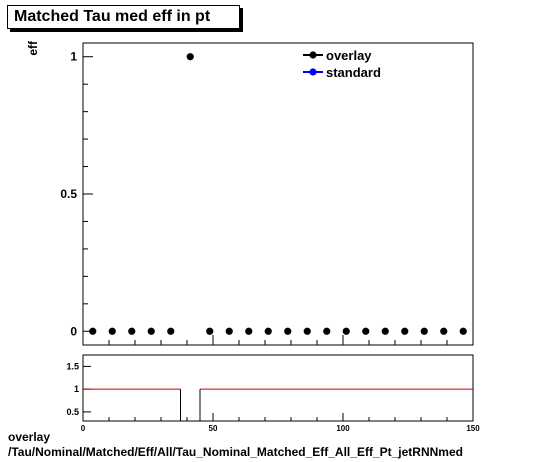 This screenshot has height=462, width=546. What do you see at coordinates (112, 16) in the screenshot?
I see `chart-title: Matched Tau med eff in pt` at bounding box center [112, 16].